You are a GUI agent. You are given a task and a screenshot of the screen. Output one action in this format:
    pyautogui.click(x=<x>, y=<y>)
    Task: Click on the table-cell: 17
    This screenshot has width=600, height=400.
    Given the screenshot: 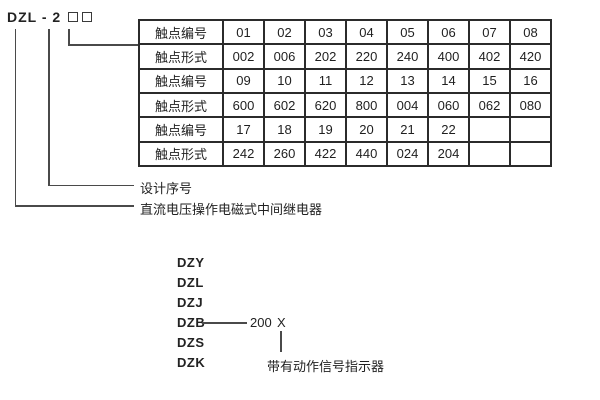 What is the action you would take?
    pyautogui.click(x=243, y=129)
    